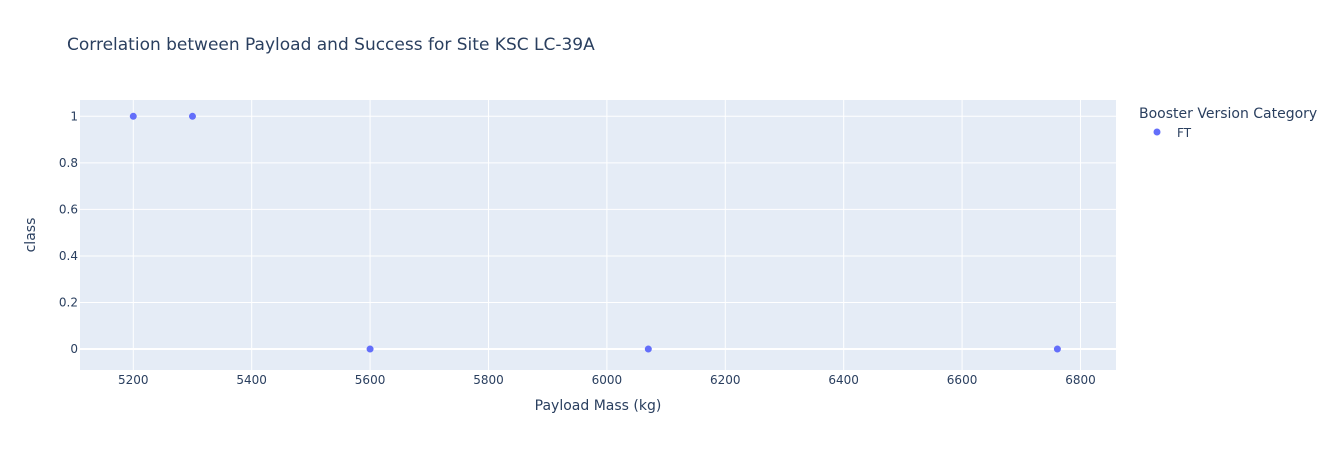 Image resolution: width=1333 pixels, height=450 pixels. Describe the element at coordinates (843, 380) in the screenshot. I see `x-tick-label: 6400` at that location.